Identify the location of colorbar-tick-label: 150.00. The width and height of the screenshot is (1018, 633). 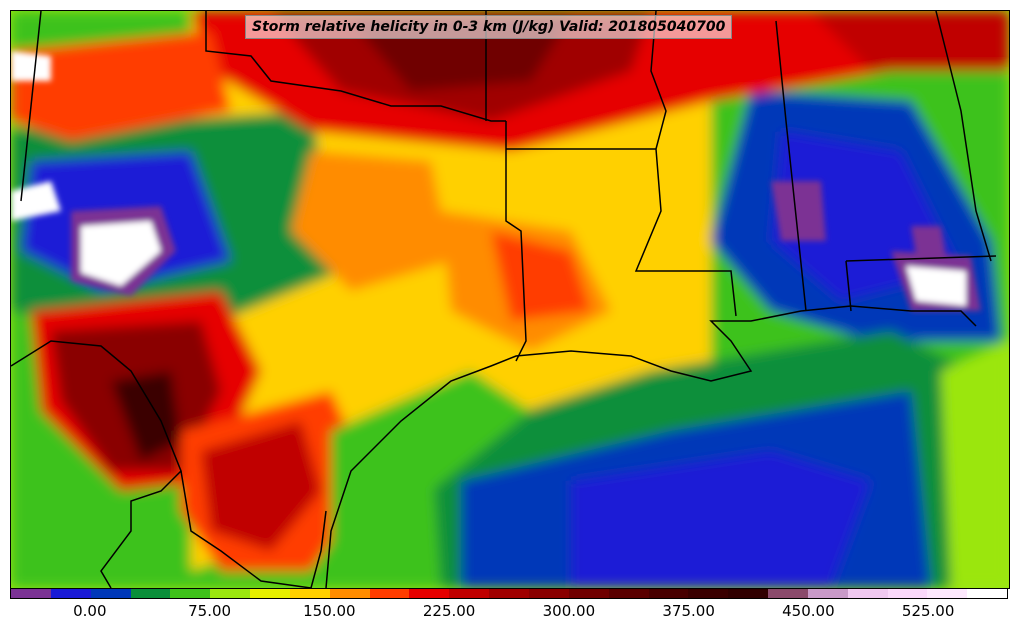
(329, 611).